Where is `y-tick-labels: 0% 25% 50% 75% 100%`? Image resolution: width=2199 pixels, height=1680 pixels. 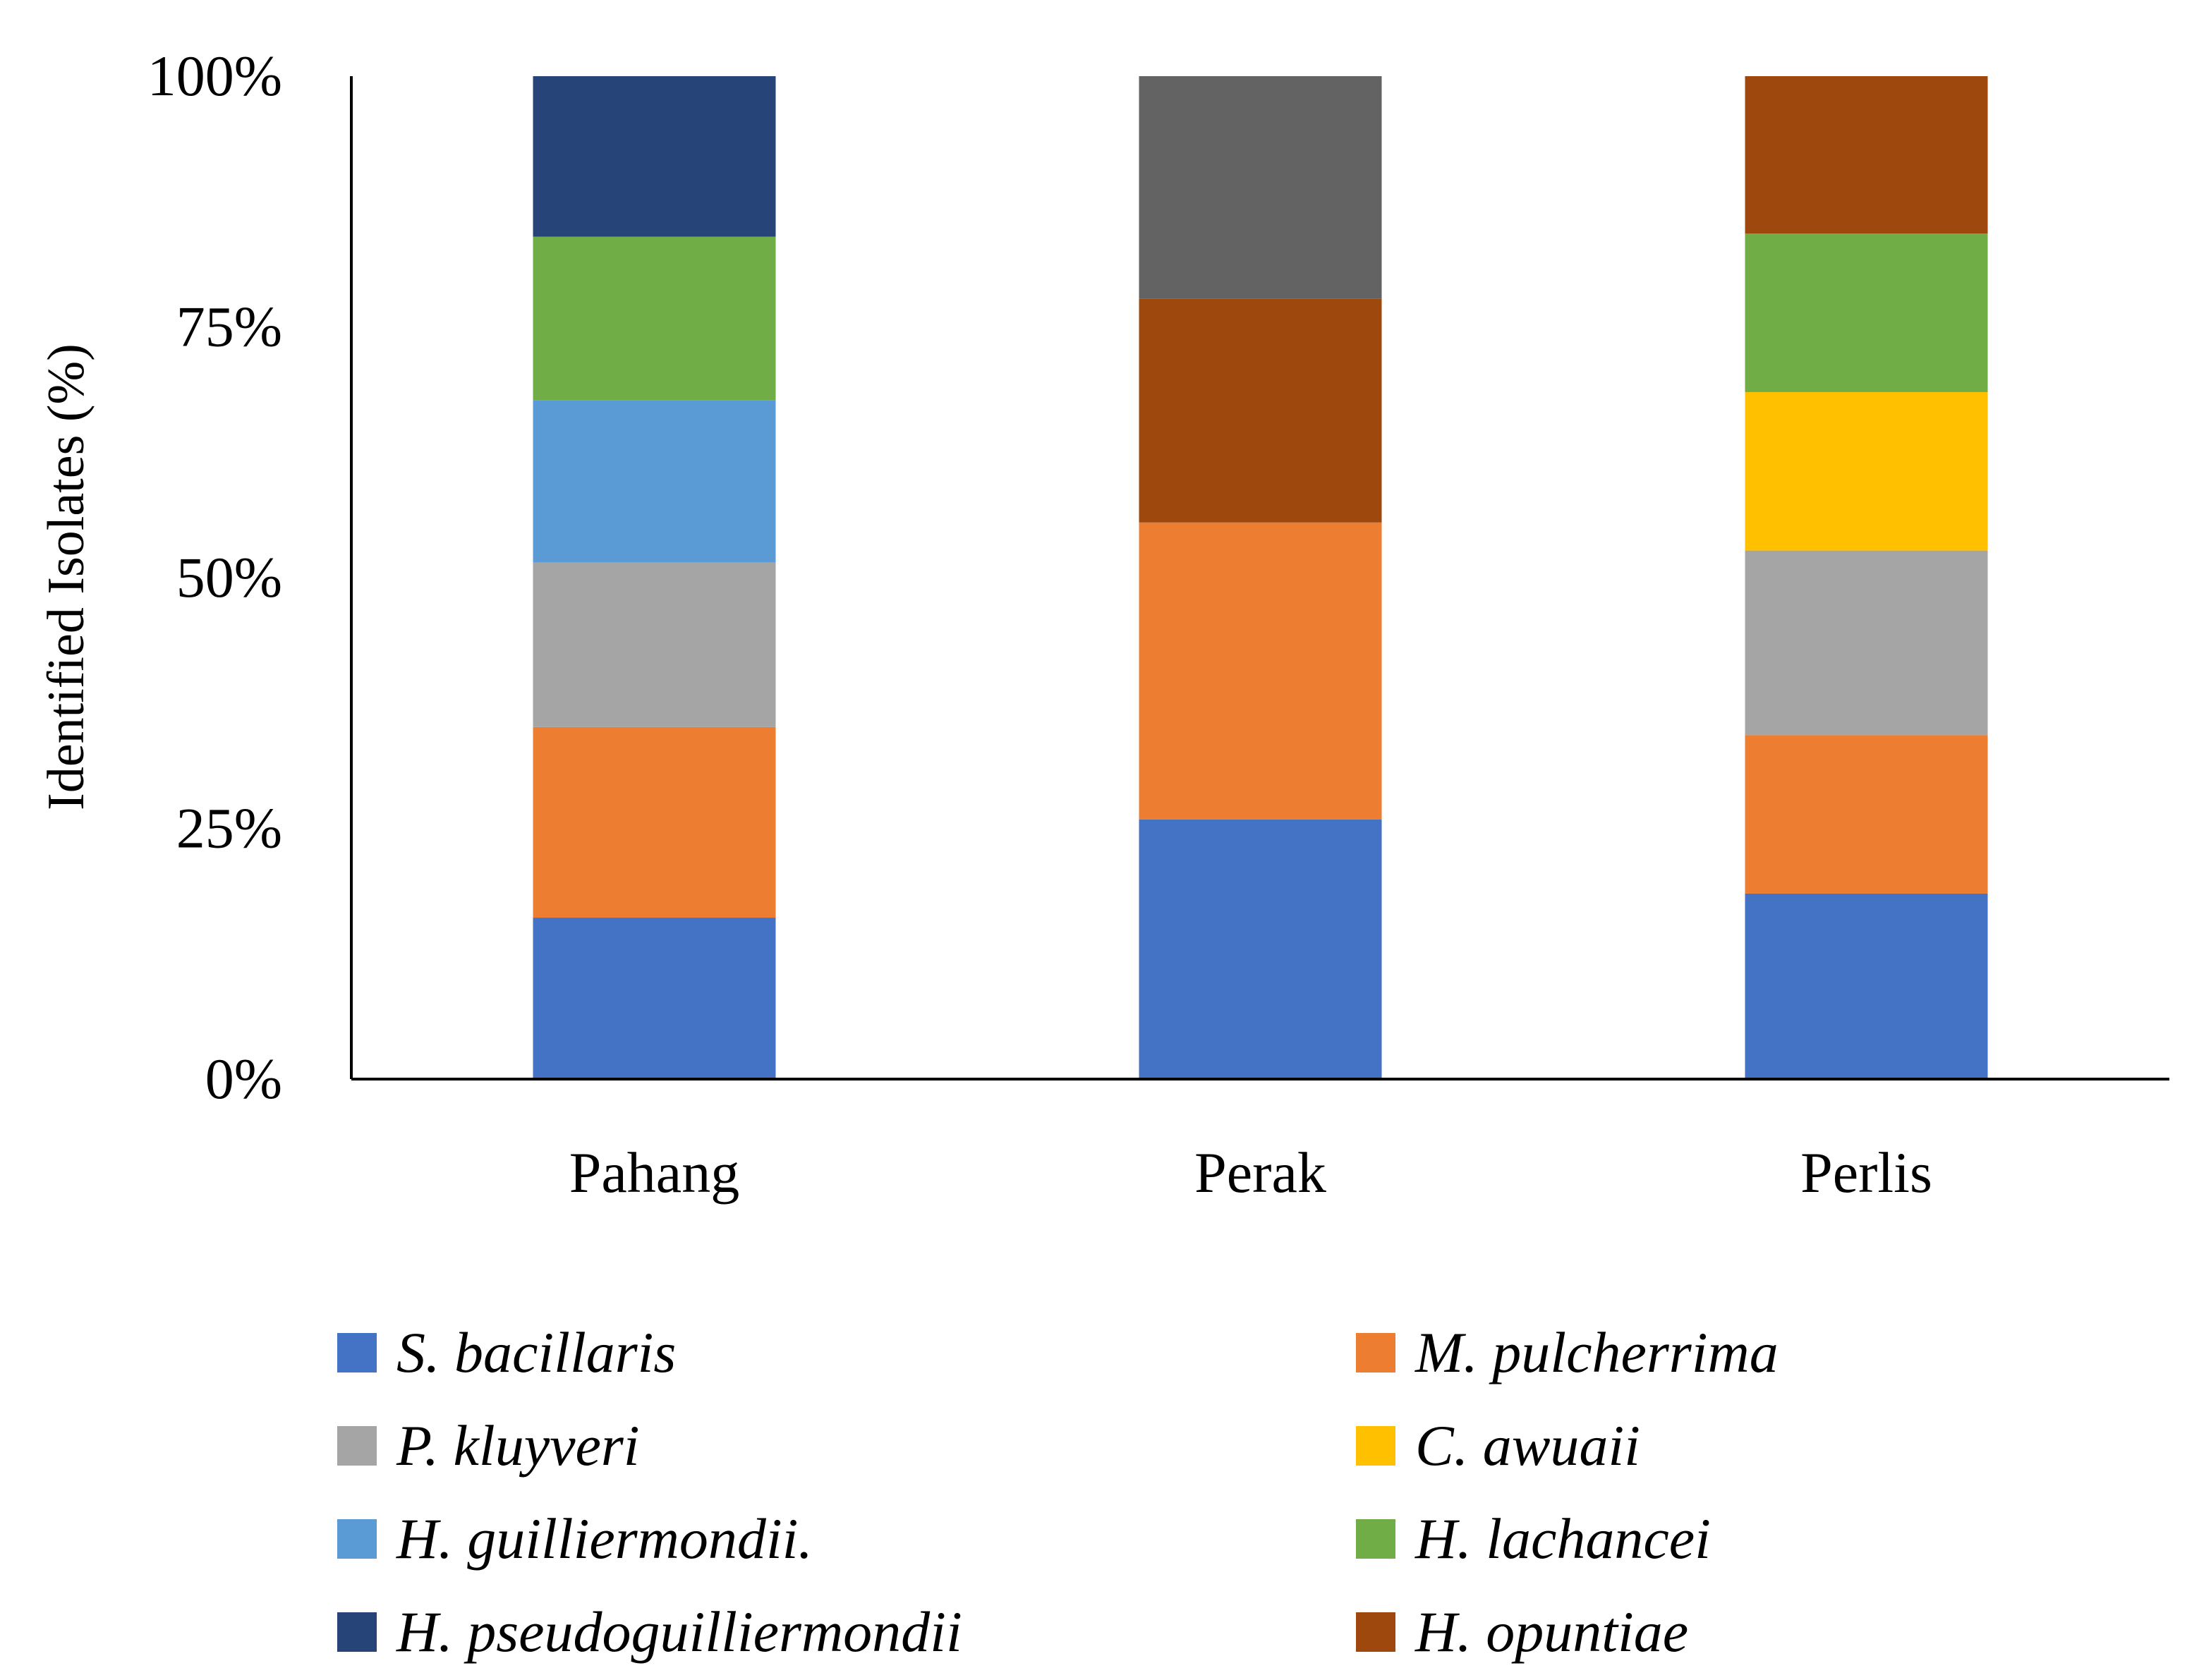 y-tick-labels: 0% 25% 50% 75% 100% is located at coordinates (214, 577).